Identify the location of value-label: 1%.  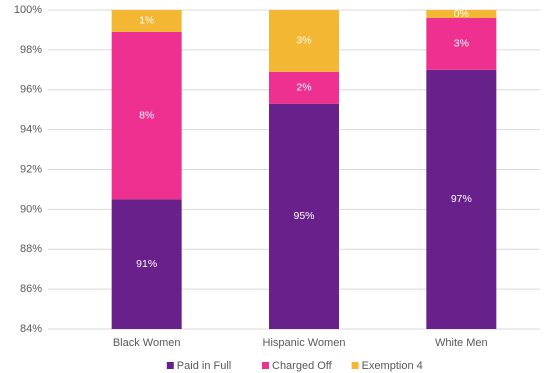
(146, 21).